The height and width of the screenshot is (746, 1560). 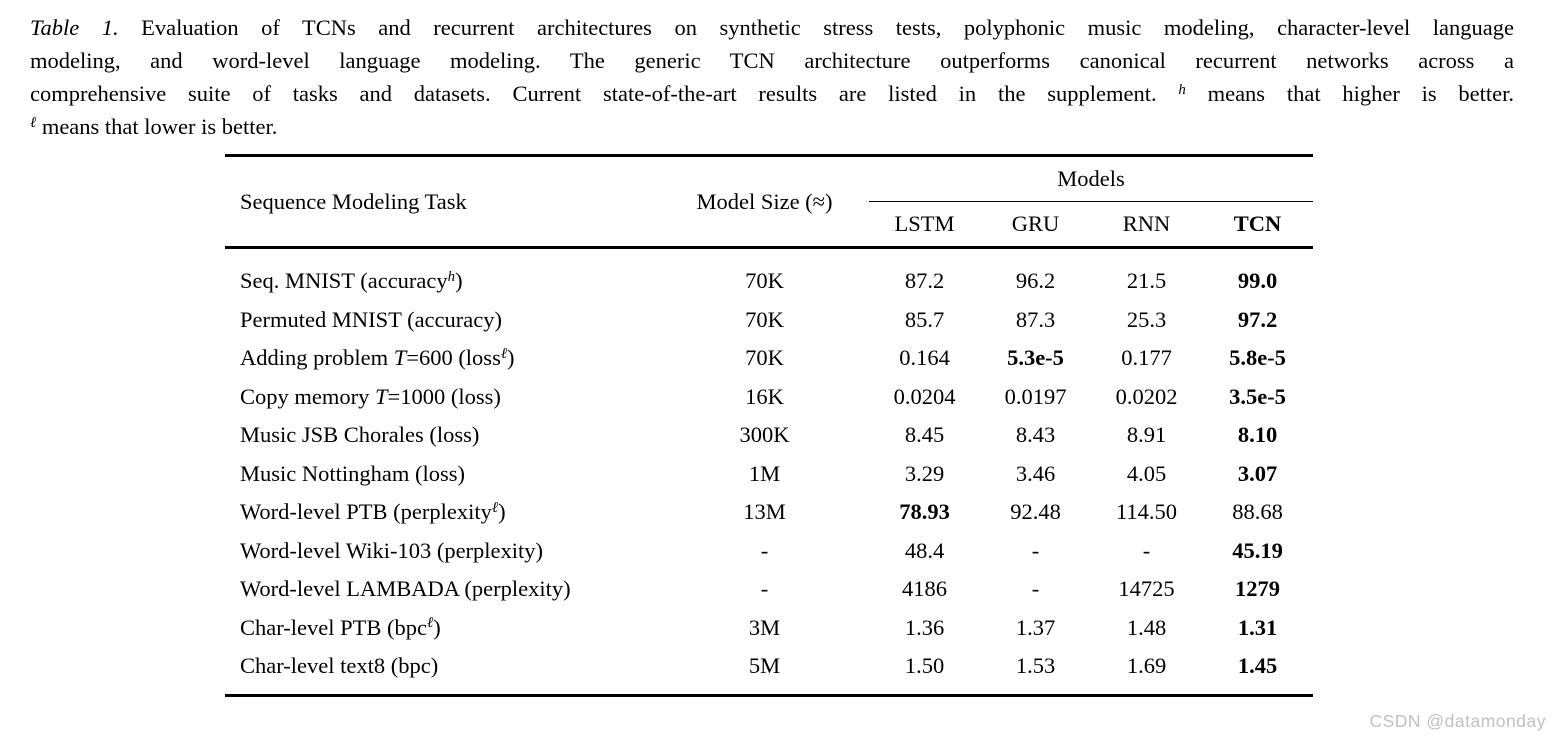 I want to click on task-cell: Word-level Wiki-103 (perplexity), so click(x=392, y=550).